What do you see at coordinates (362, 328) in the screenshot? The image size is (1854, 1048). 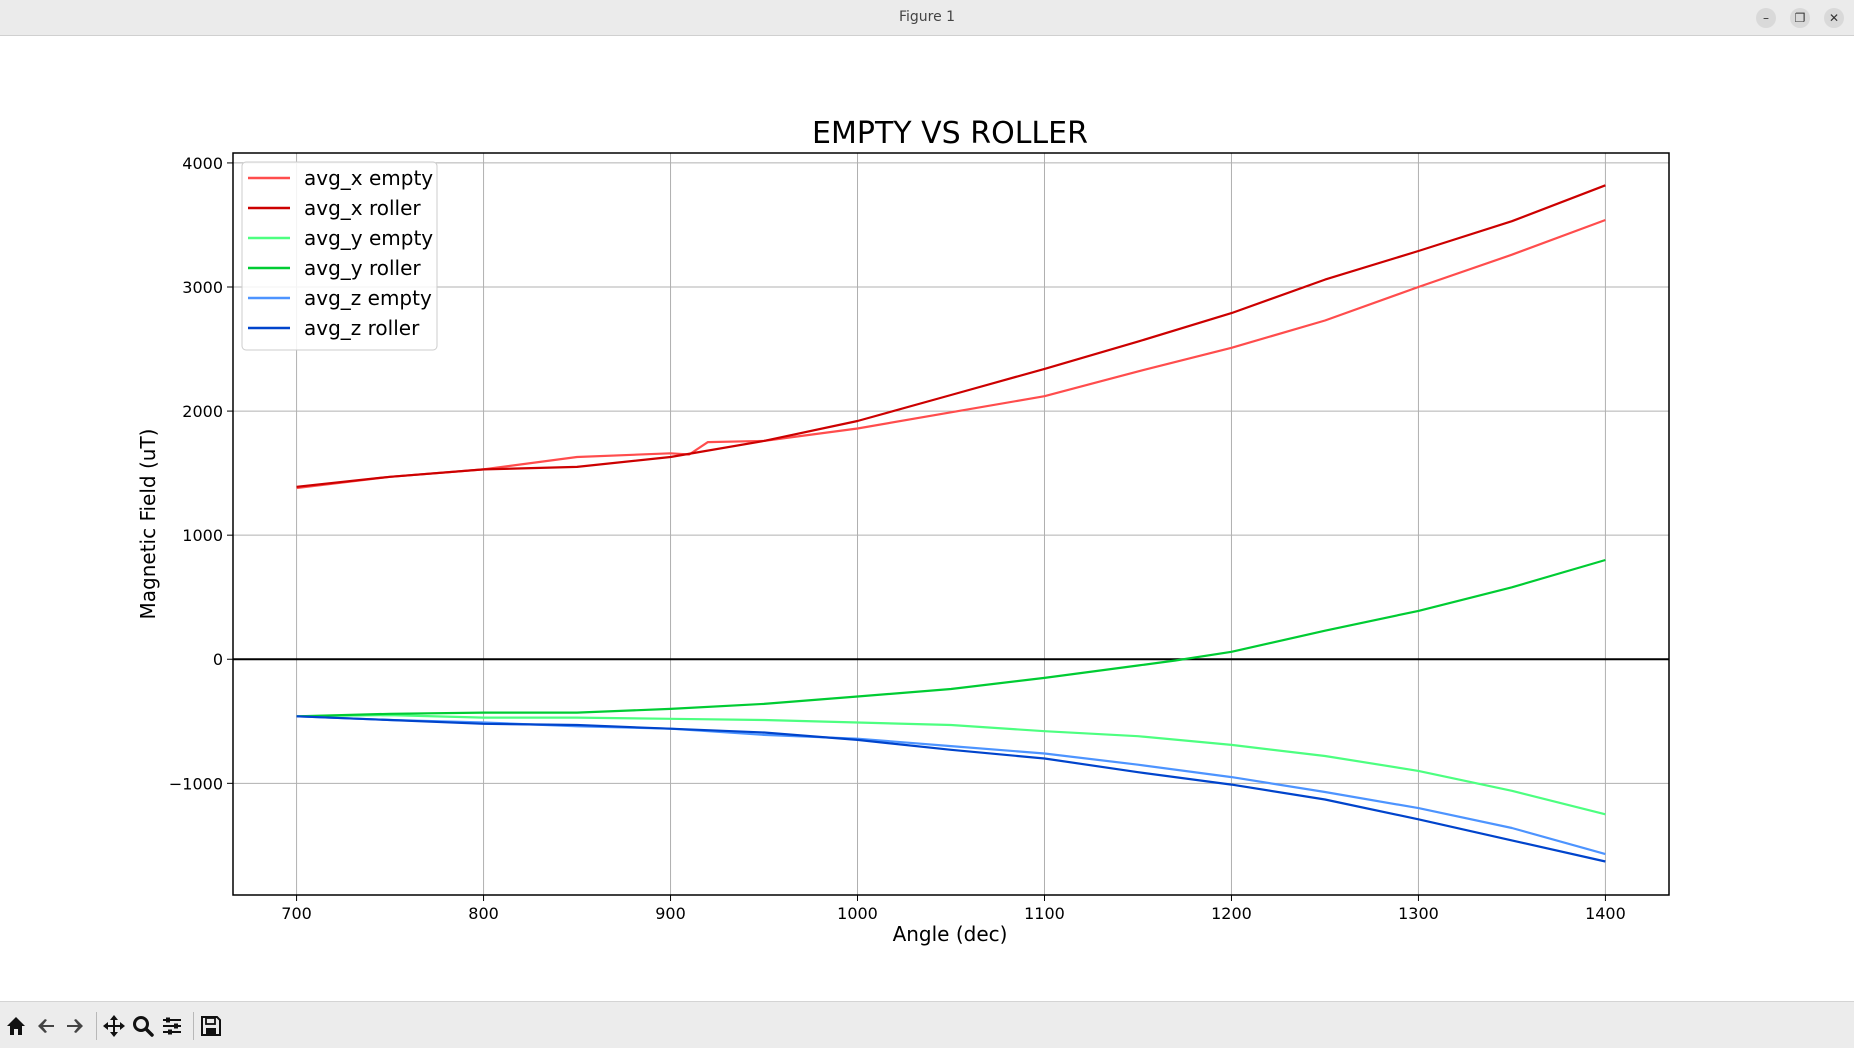 I see `legend-label: avg_z roller` at bounding box center [362, 328].